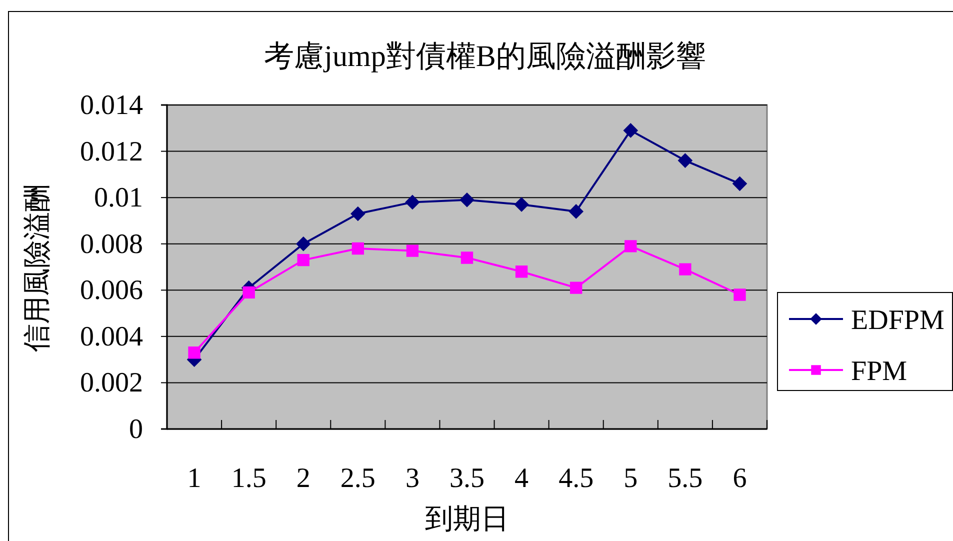  Describe the element at coordinates (118, 198) in the screenshot. I see `y-tick-label: 0.01` at that location.